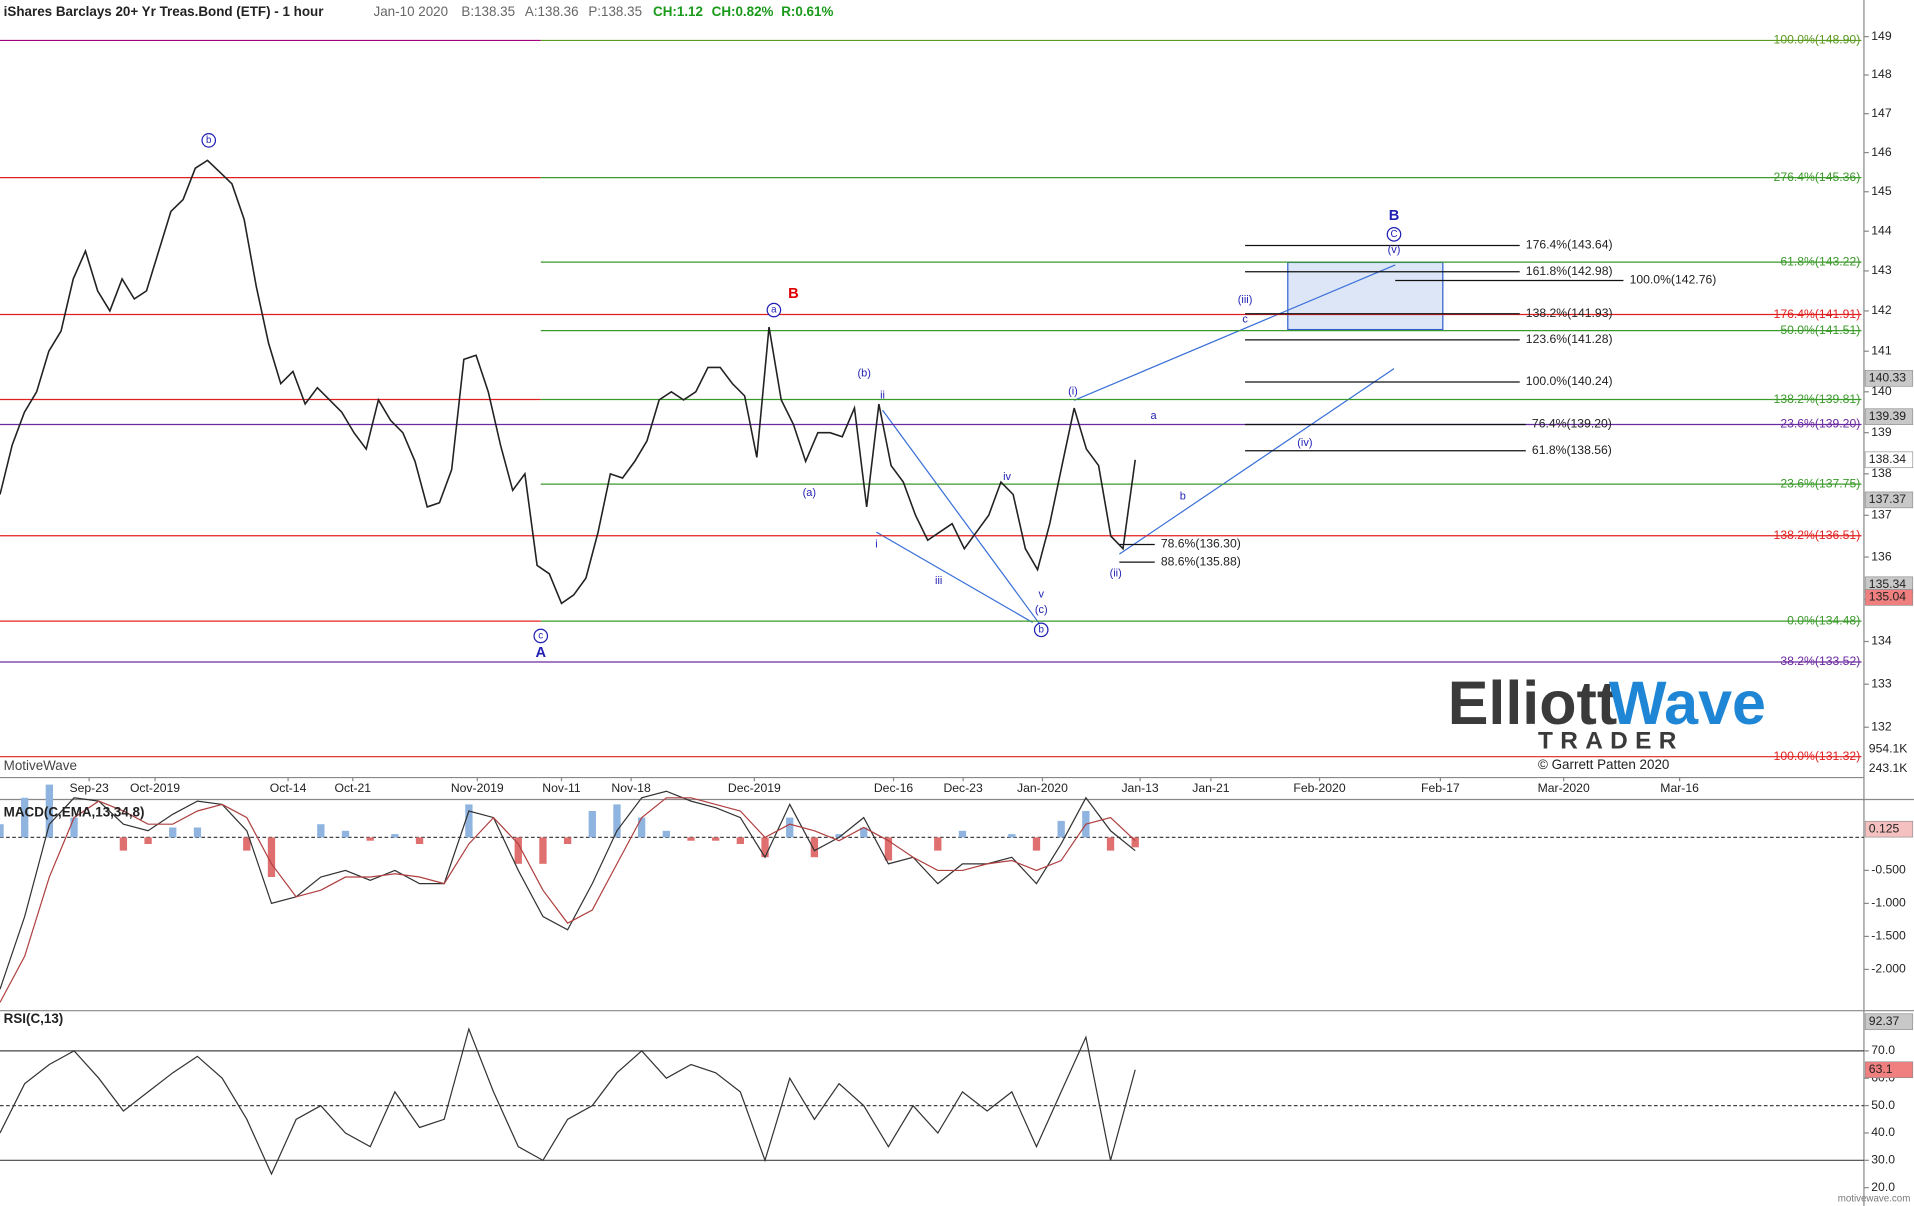 This screenshot has width=1914, height=1206. What do you see at coordinates (1888, 903) in the screenshot?
I see `y-tick-label: -1.000` at bounding box center [1888, 903].